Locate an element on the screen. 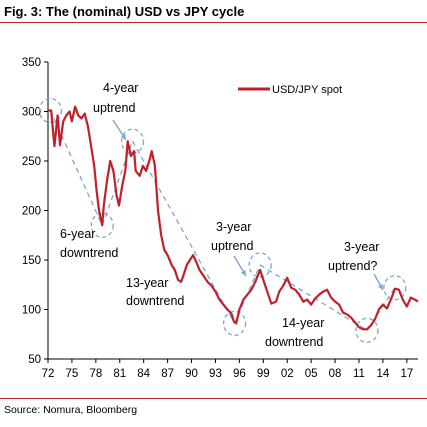 This screenshot has width=427, height=427. x-tick-label: 84 is located at coordinates (143, 374).